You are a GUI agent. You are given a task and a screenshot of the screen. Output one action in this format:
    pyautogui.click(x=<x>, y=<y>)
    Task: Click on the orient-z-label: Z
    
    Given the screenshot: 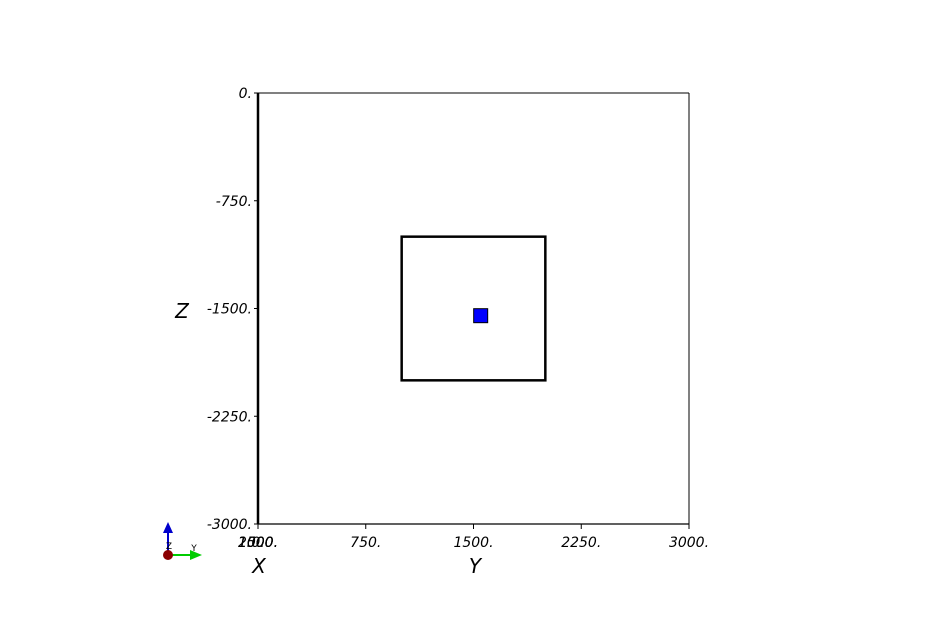 What is the action you would take?
    pyautogui.click(x=169, y=547)
    